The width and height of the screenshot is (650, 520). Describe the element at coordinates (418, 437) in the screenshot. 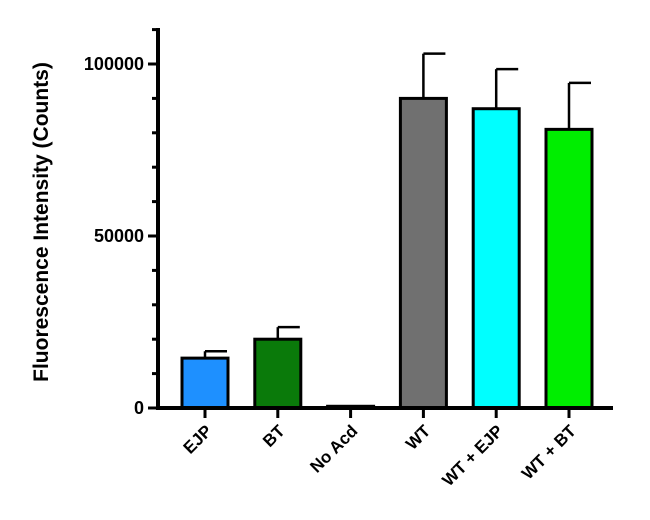

I see `x-tick-label: WT` at that location.